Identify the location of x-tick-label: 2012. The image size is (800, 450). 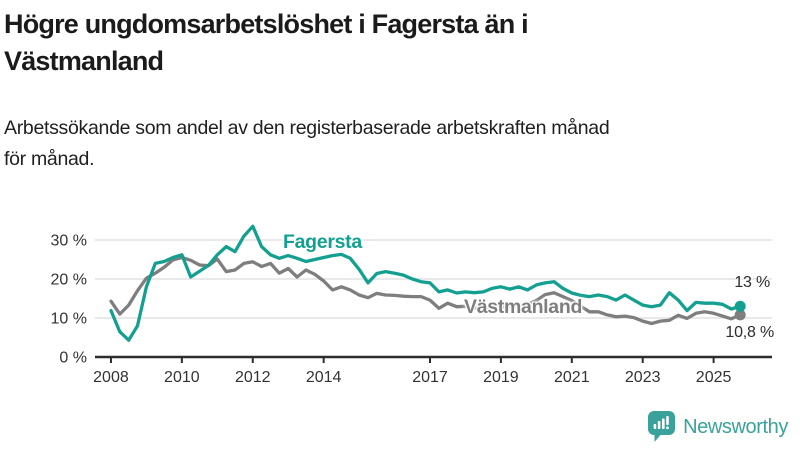
(253, 377).